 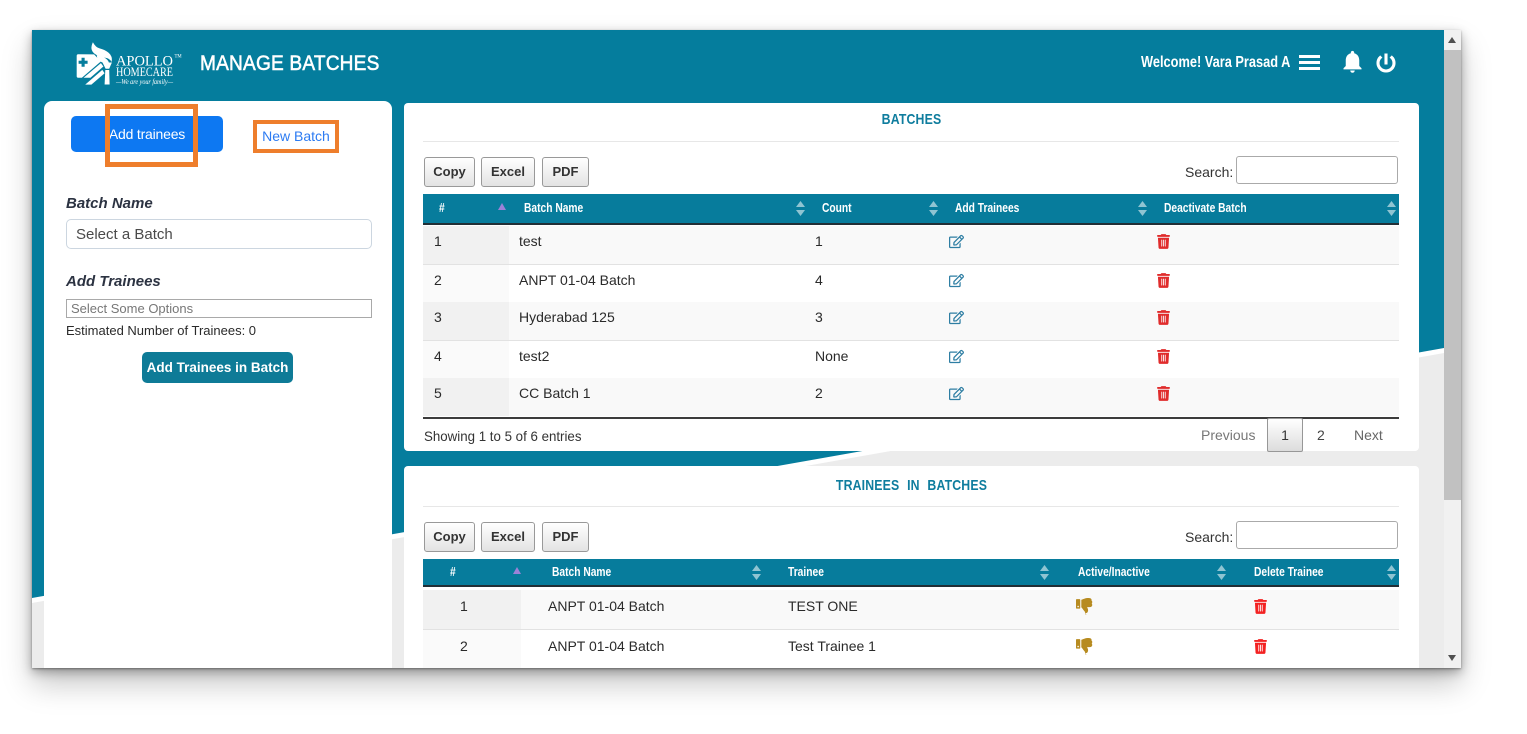 I want to click on svg-text: TM, so click(x=179, y=57).